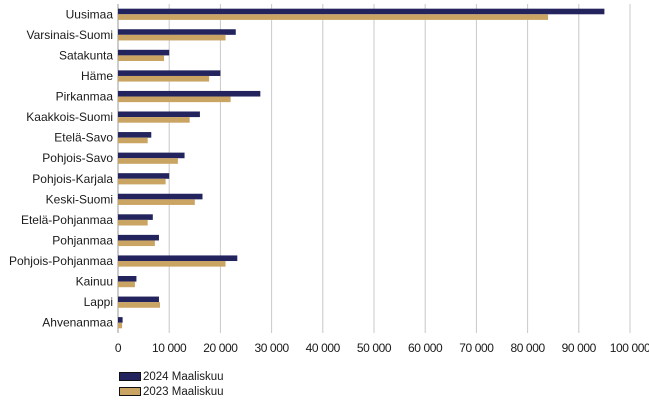  What do you see at coordinates (183, 376) in the screenshot?
I see `legend-label-2024: 2024 Maaliskuu` at bounding box center [183, 376].